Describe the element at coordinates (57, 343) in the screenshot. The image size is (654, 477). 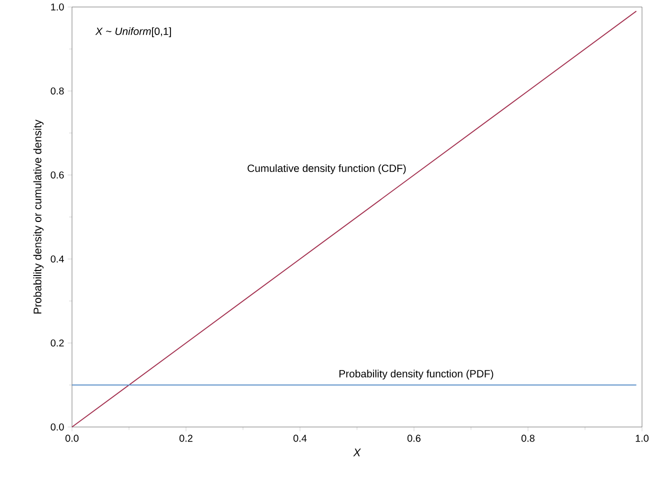
I see `y-tick-label: 0.2` at that location.